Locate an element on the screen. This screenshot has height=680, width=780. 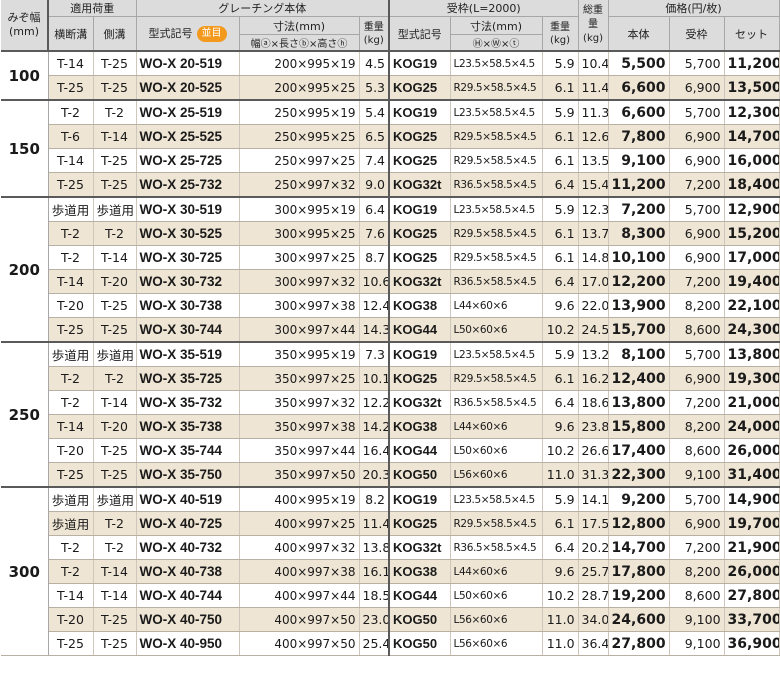
load-cross-cell: T-25 is located at coordinates (71, 643).